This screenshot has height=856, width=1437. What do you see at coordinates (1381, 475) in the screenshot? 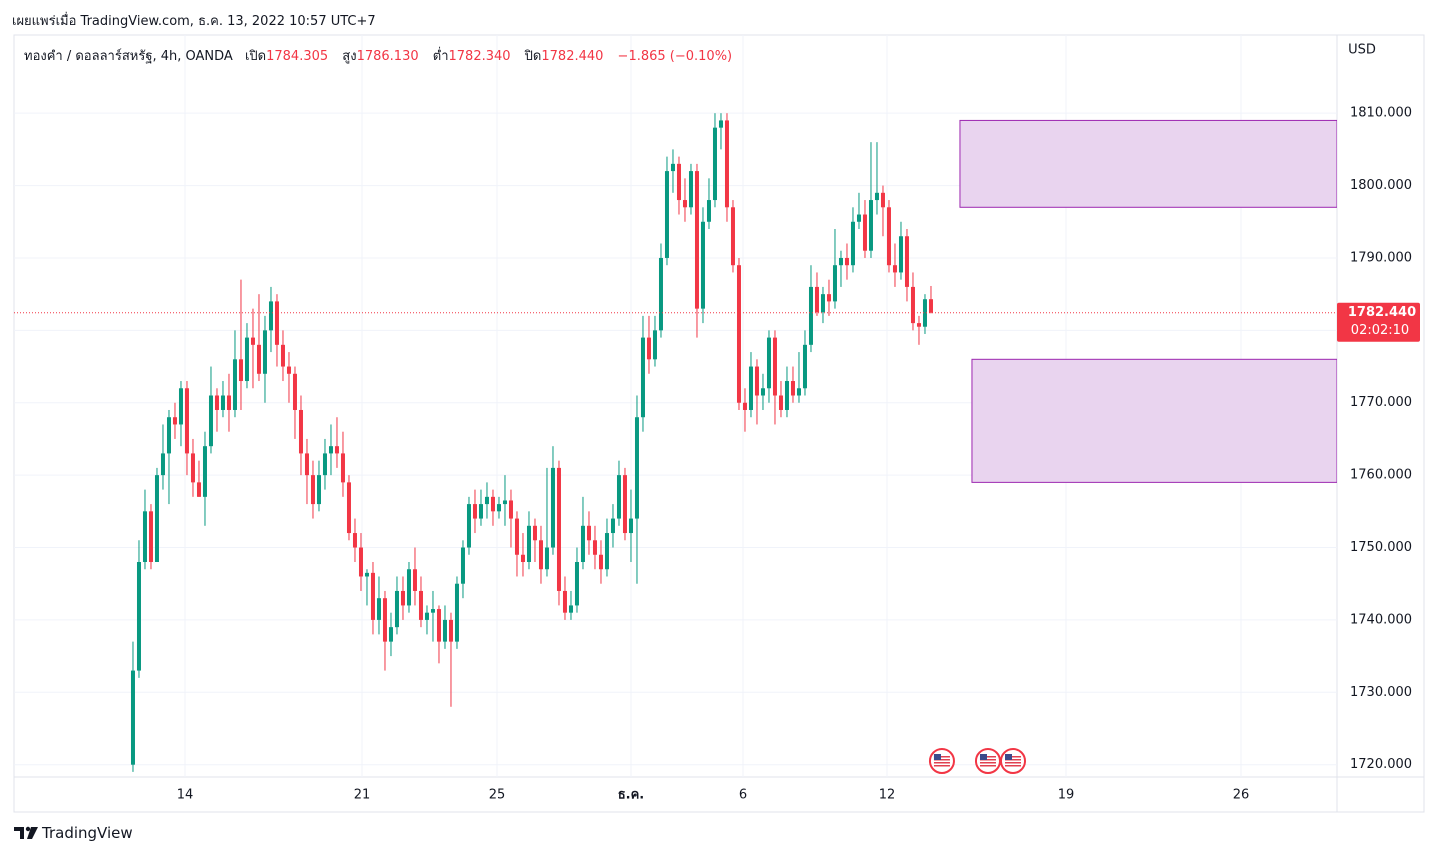
I see `y-tick-label: 1760.000` at bounding box center [1381, 475].